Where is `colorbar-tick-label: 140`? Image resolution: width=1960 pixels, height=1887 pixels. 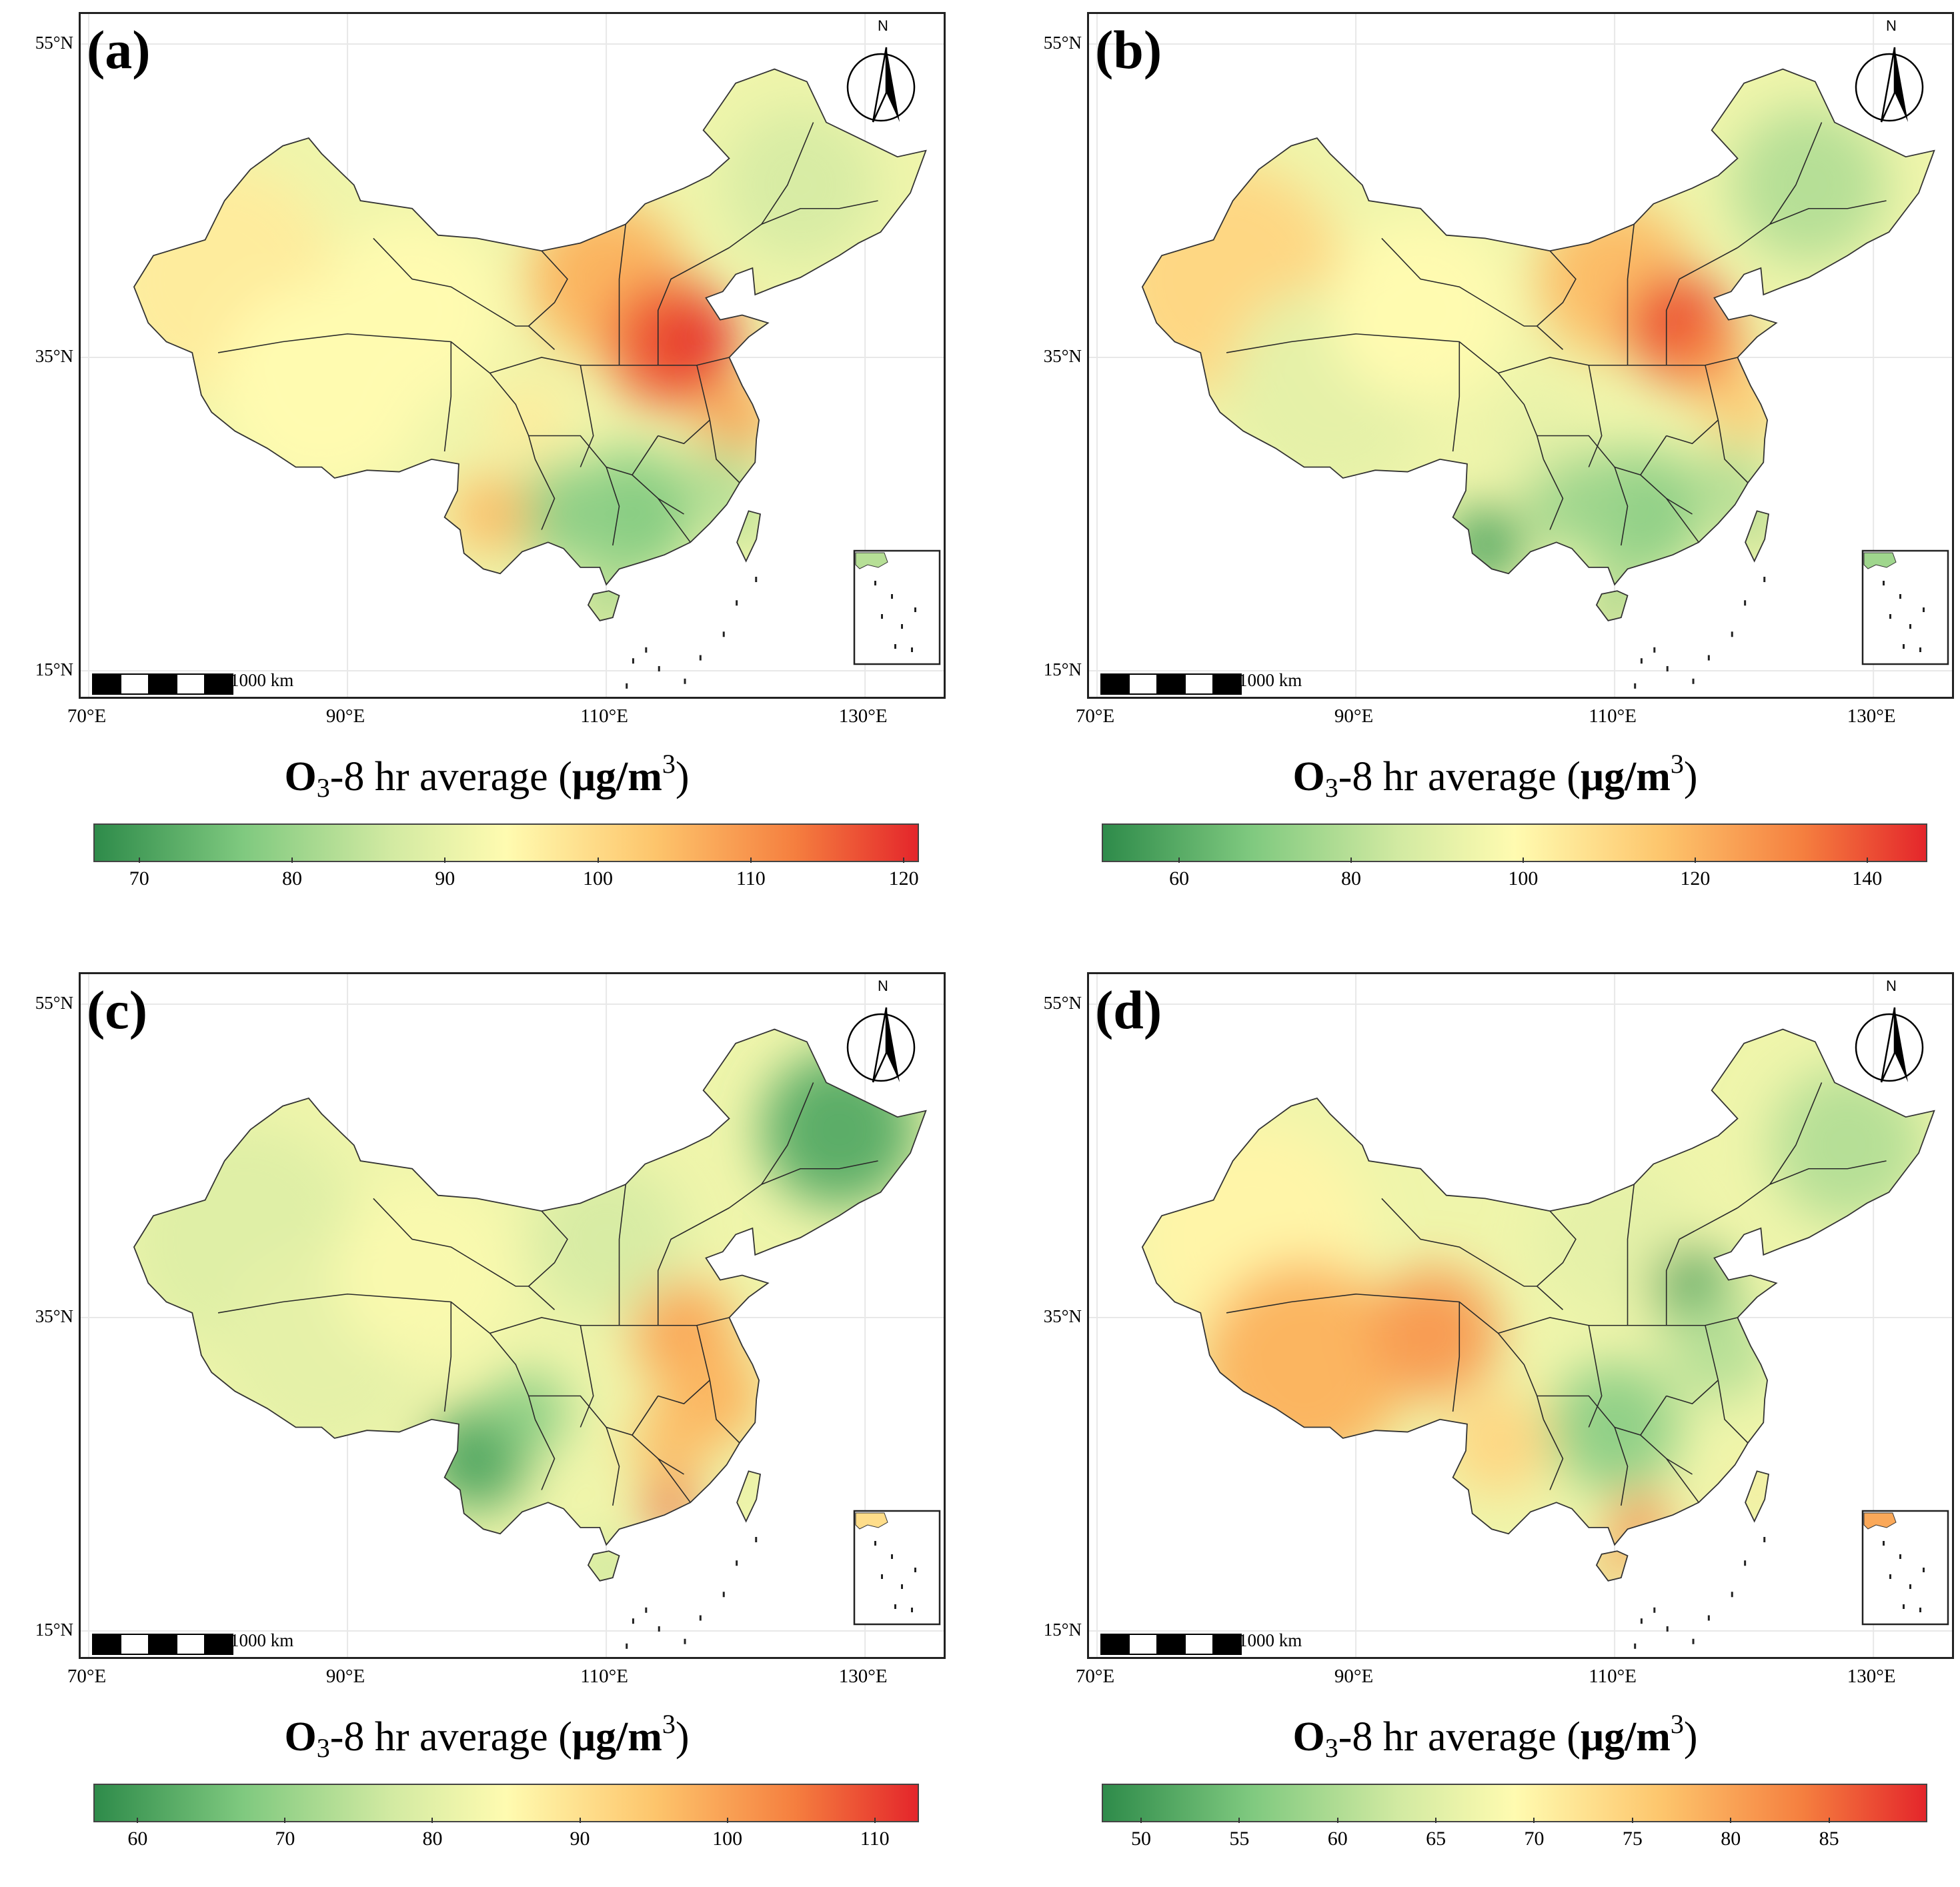 colorbar-tick-label: 140 is located at coordinates (1867, 878).